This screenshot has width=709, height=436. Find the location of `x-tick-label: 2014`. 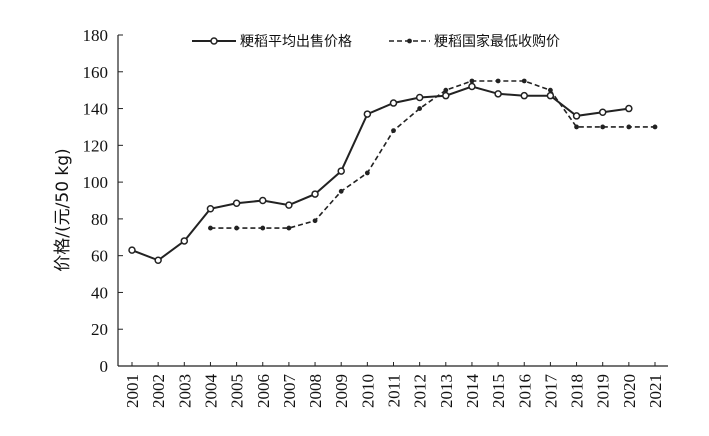

x-tick-label: 2014 is located at coordinates (472, 391).